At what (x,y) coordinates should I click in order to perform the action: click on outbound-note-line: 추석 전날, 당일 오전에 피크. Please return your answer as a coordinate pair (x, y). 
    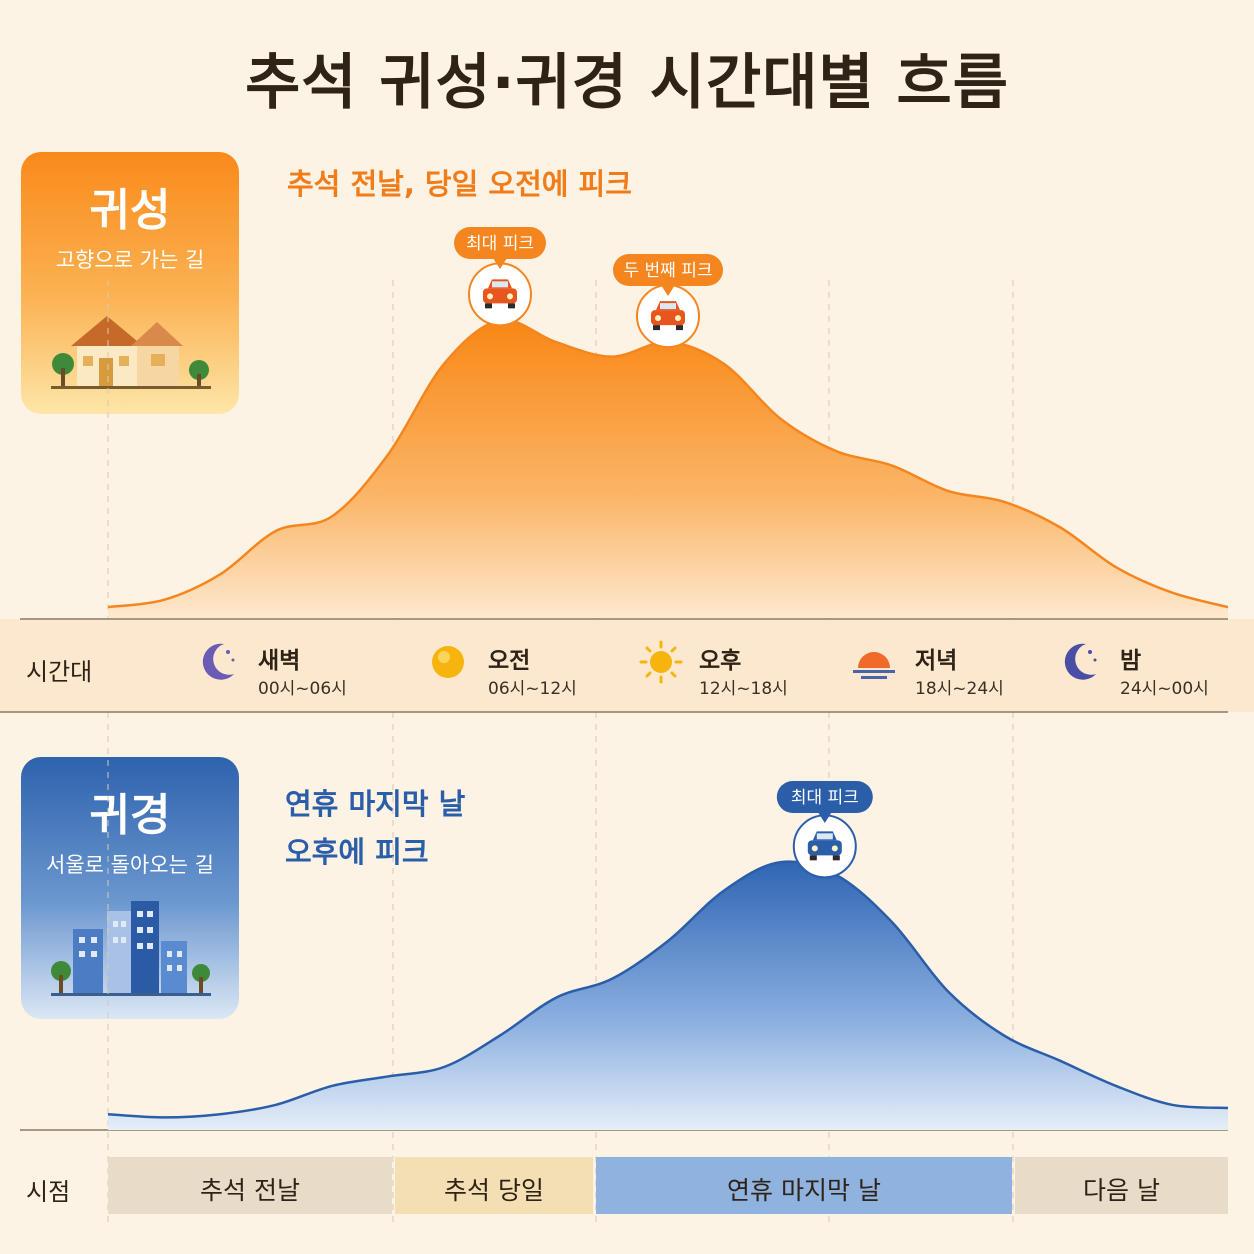
    Looking at the image, I should click on (459, 184).